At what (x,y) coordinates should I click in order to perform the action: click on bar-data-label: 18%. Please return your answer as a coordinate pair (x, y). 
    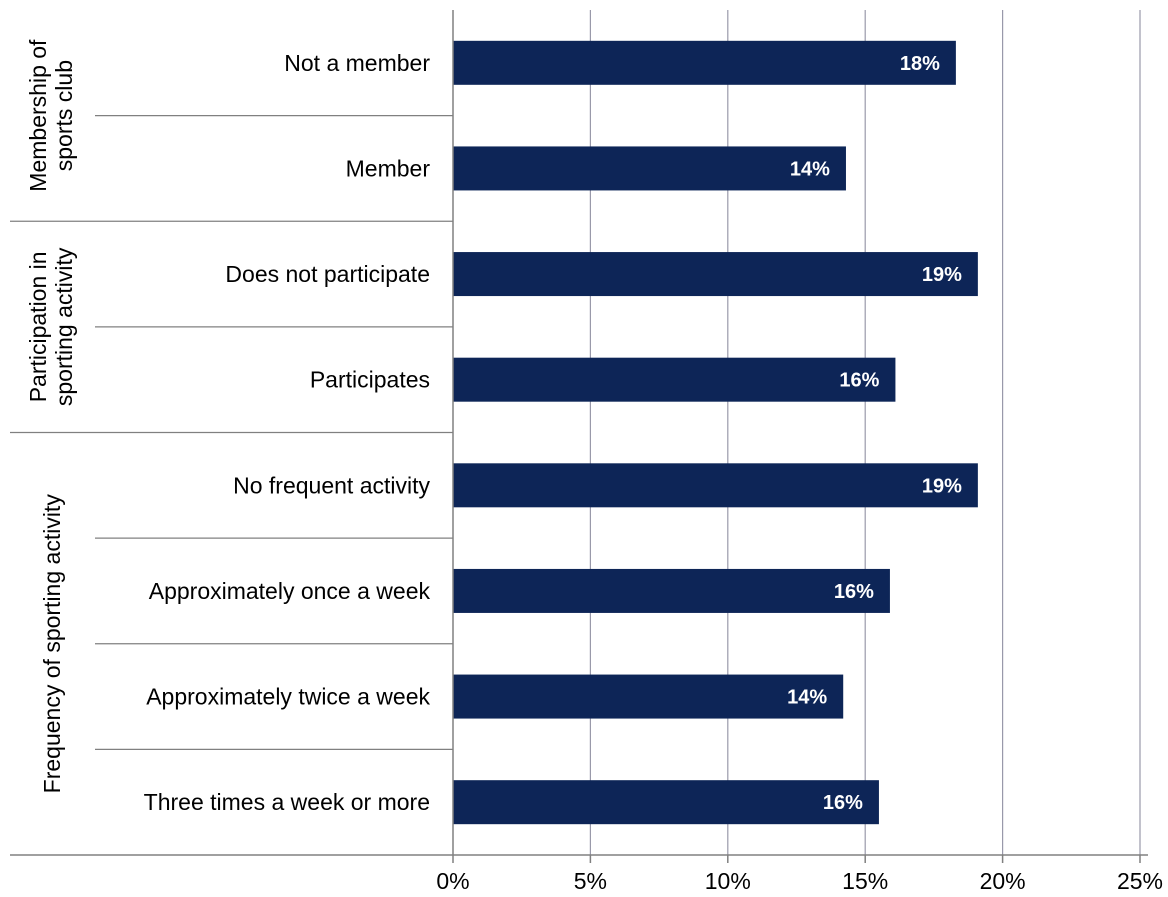
    Looking at the image, I should click on (920, 64).